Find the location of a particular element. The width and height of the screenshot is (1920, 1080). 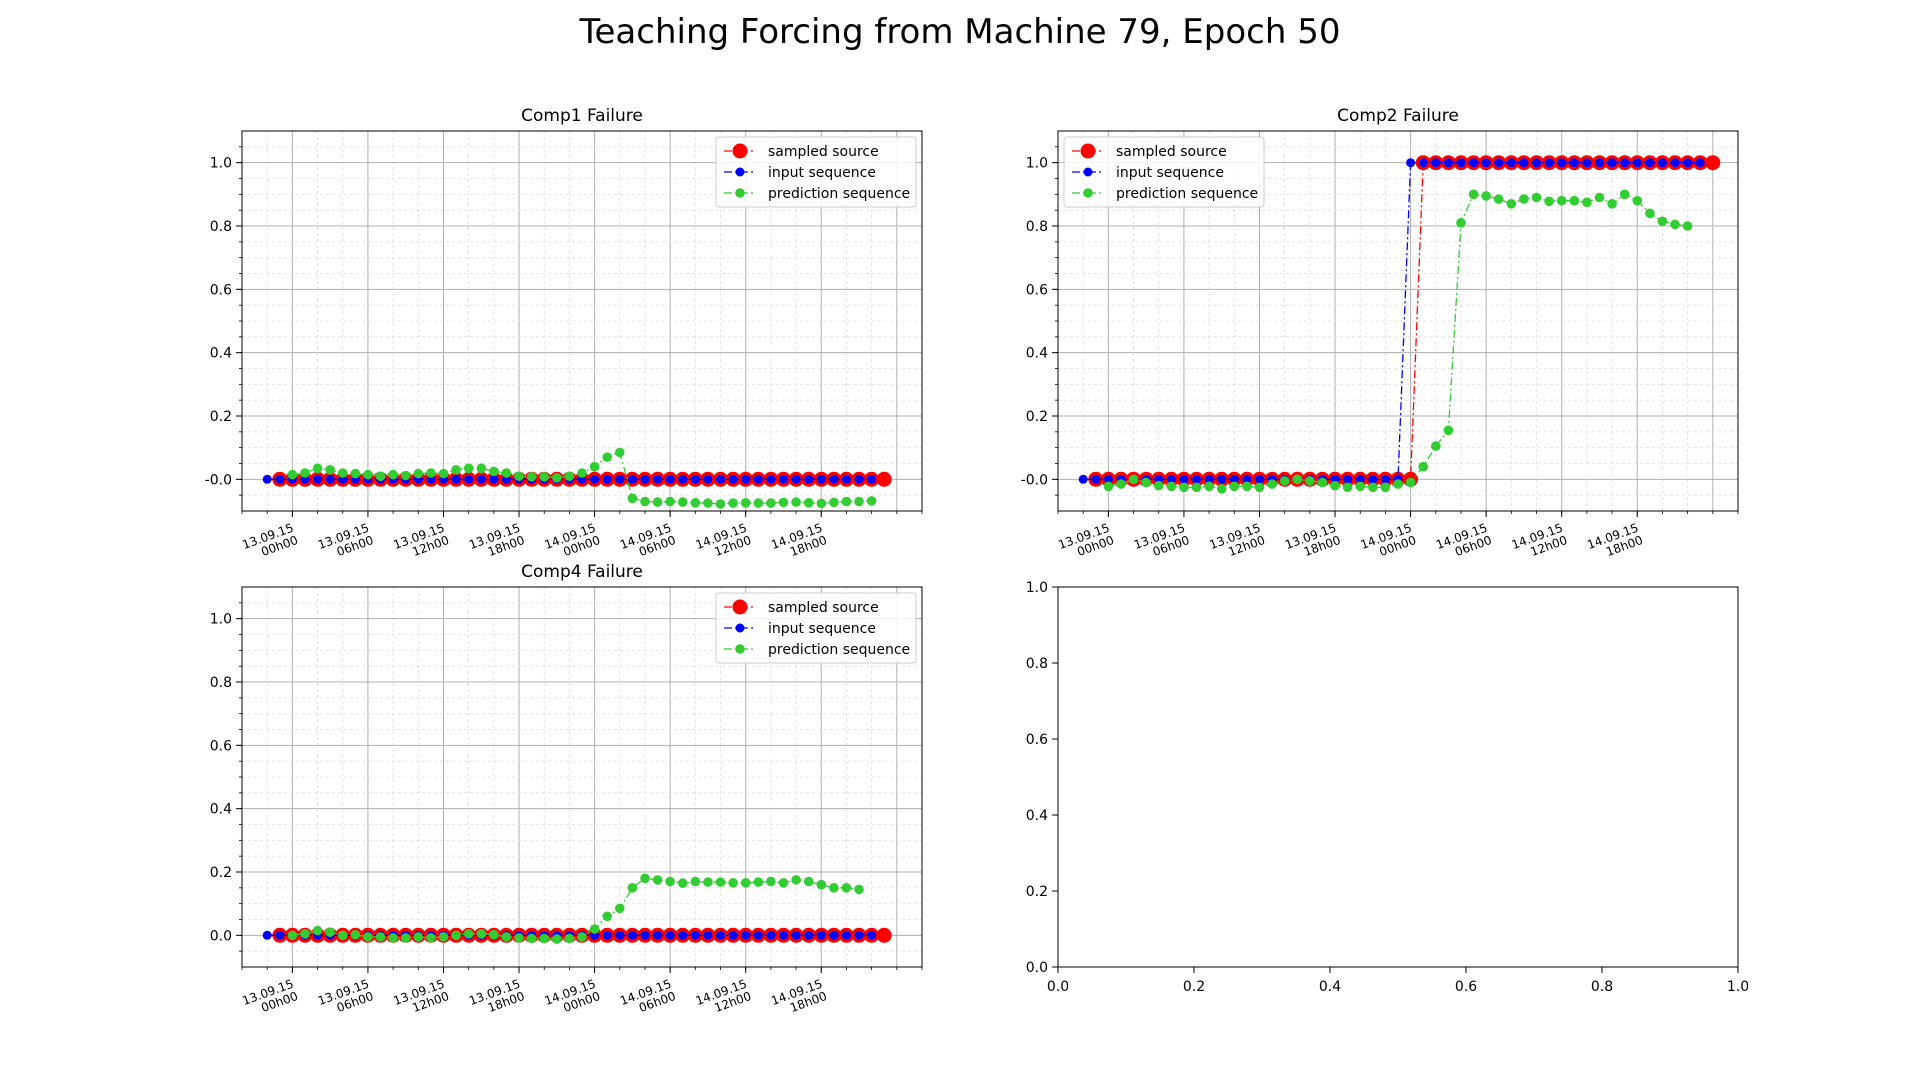

legend-label: prediction sequence is located at coordinates (1187, 194).